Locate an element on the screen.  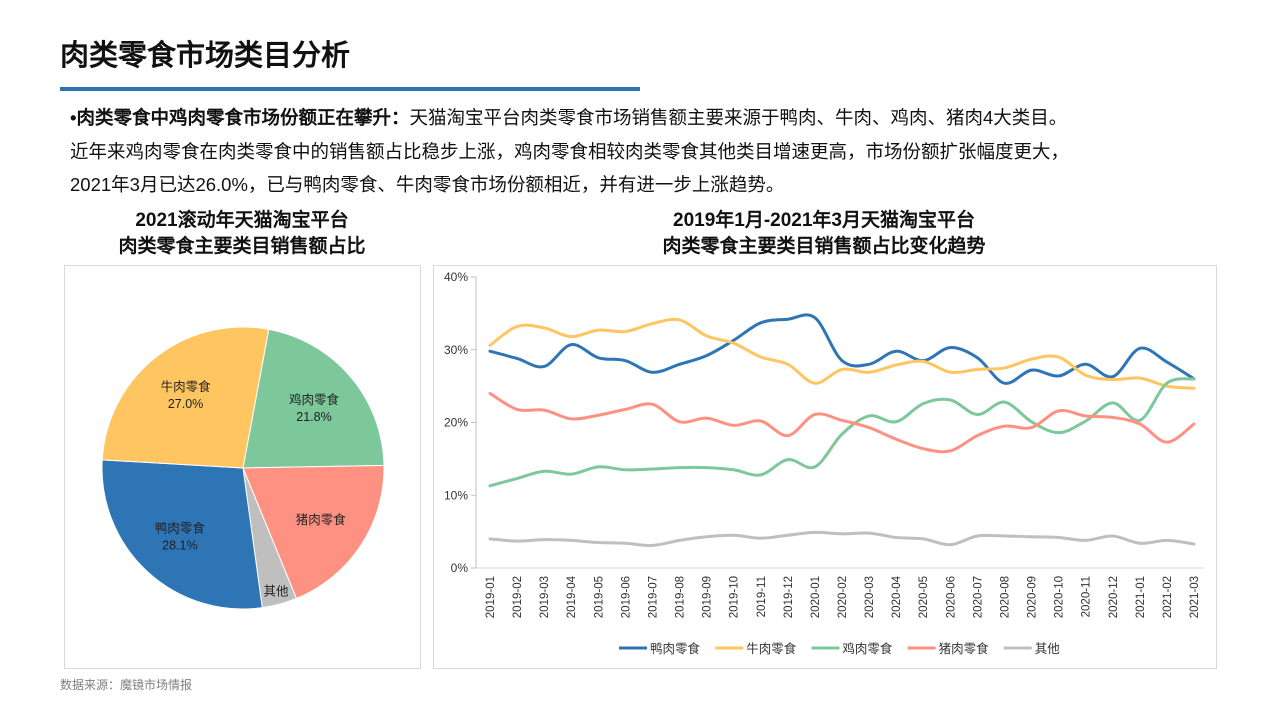
x-tick-label: 2020-12 is located at coordinates (1114, 597).